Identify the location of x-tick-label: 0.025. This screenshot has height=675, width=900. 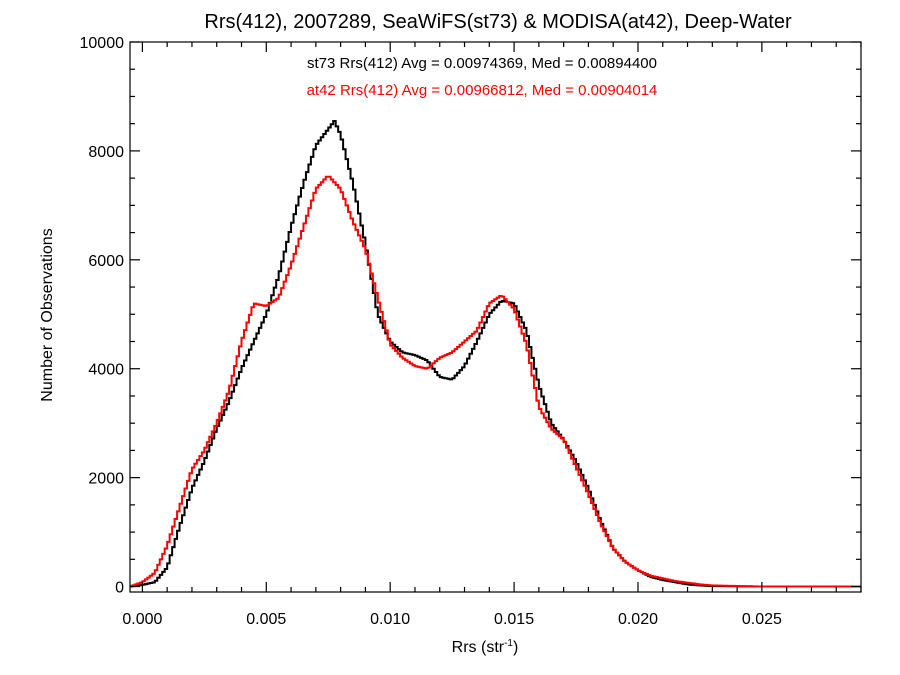
(762, 619).